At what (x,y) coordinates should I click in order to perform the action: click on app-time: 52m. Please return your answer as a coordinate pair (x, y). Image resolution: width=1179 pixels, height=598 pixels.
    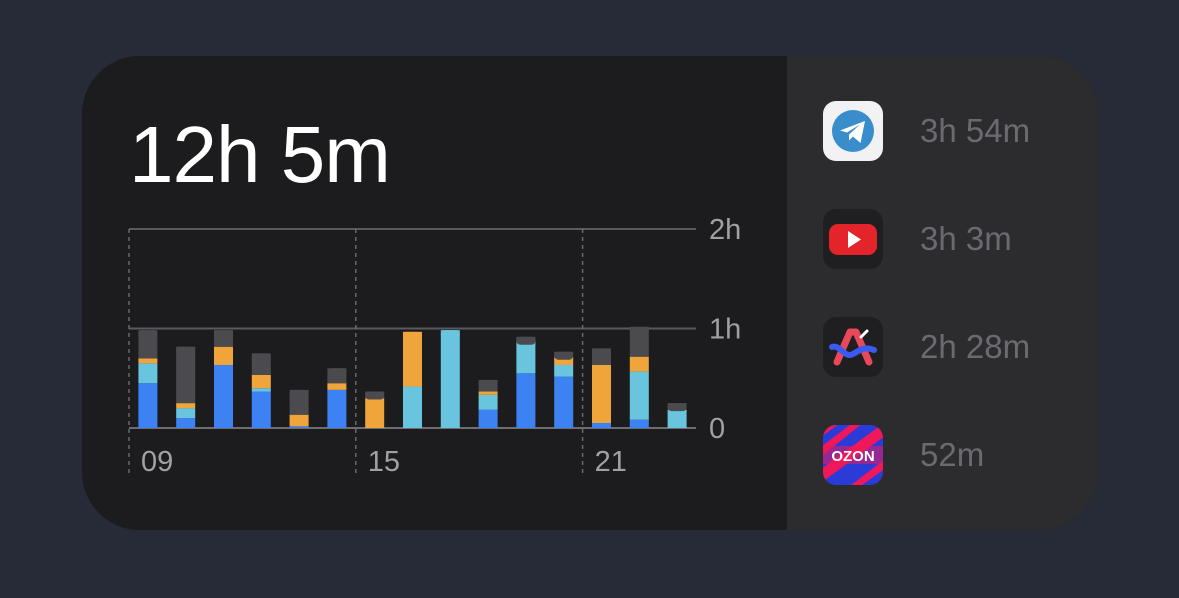
    Looking at the image, I should click on (952, 454).